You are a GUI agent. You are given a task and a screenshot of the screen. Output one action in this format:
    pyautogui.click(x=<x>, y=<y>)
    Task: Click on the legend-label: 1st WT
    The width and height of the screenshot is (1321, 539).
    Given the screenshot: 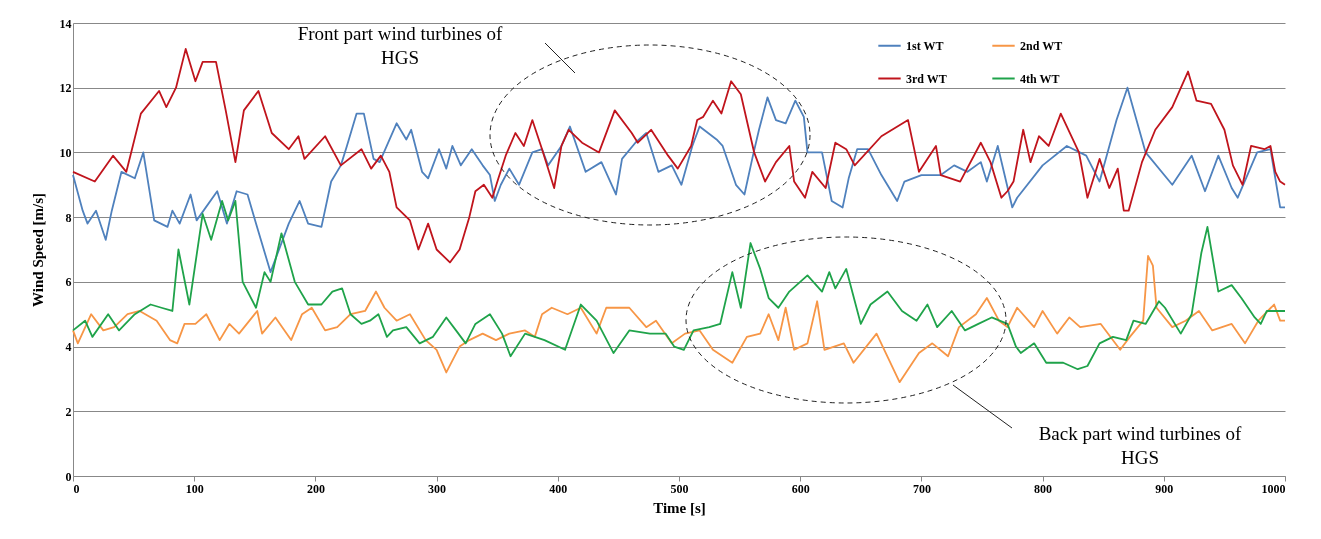 What is the action you would take?
    pyautogui.click(x=925, y=45)
    